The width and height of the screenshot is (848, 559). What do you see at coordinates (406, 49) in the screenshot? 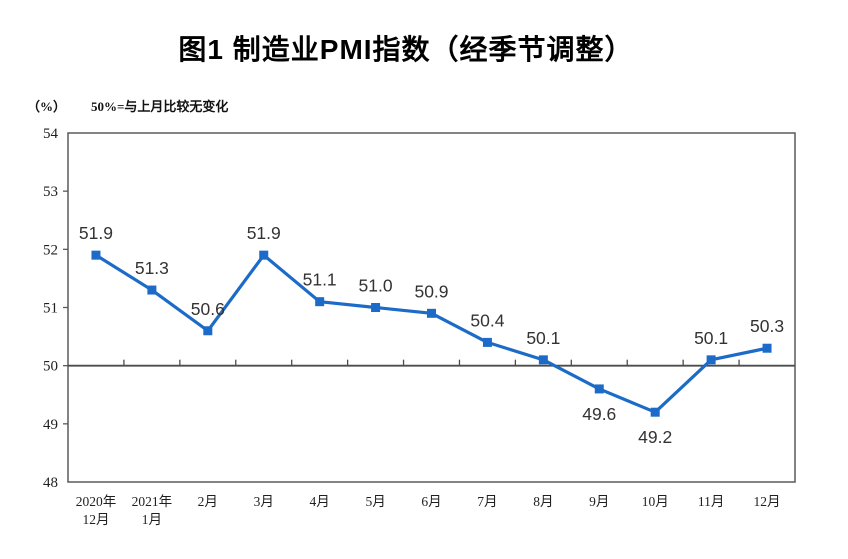
I see `chart-title: 图1 制造业PMI指数（经季节调整）` at bounding box center [406, 49].